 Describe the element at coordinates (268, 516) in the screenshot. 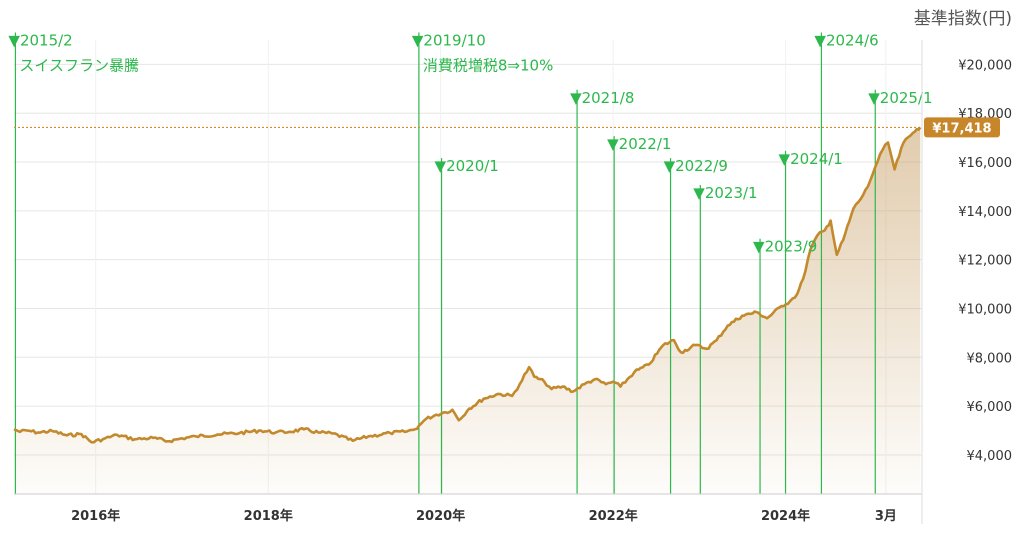

I see `x-tick-label: 2018年` at that location.